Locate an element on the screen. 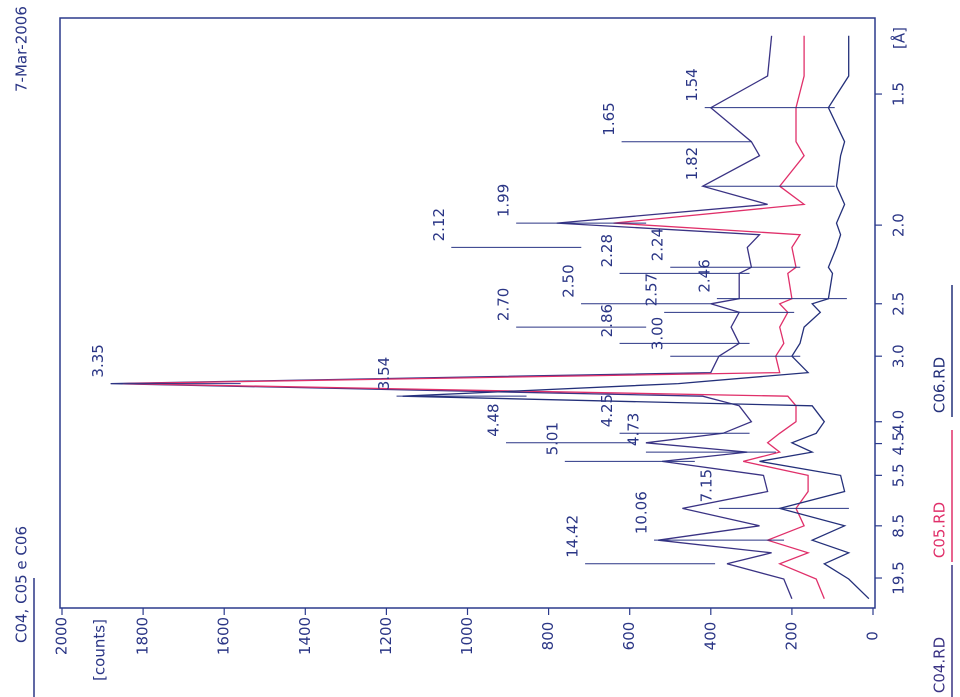 The height and width of the screenshot is (697, 960). y-tick-label: 200 is located at coordinates (791, 636).